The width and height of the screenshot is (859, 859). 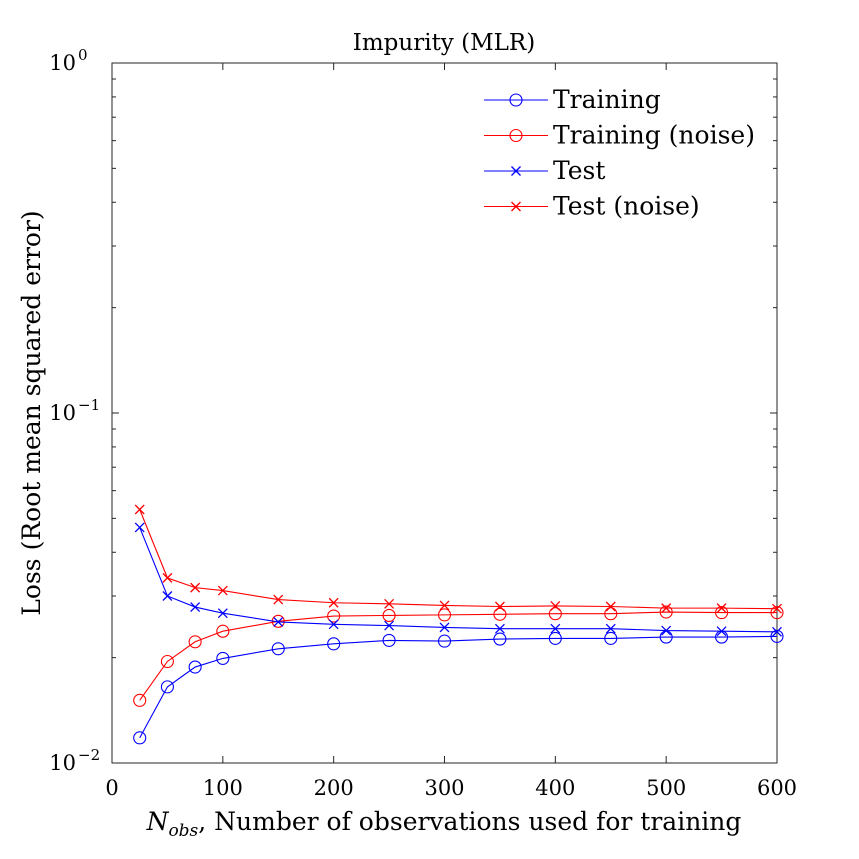 I want to click on y-tick-exponent: −2, so click(x=89, y=755).